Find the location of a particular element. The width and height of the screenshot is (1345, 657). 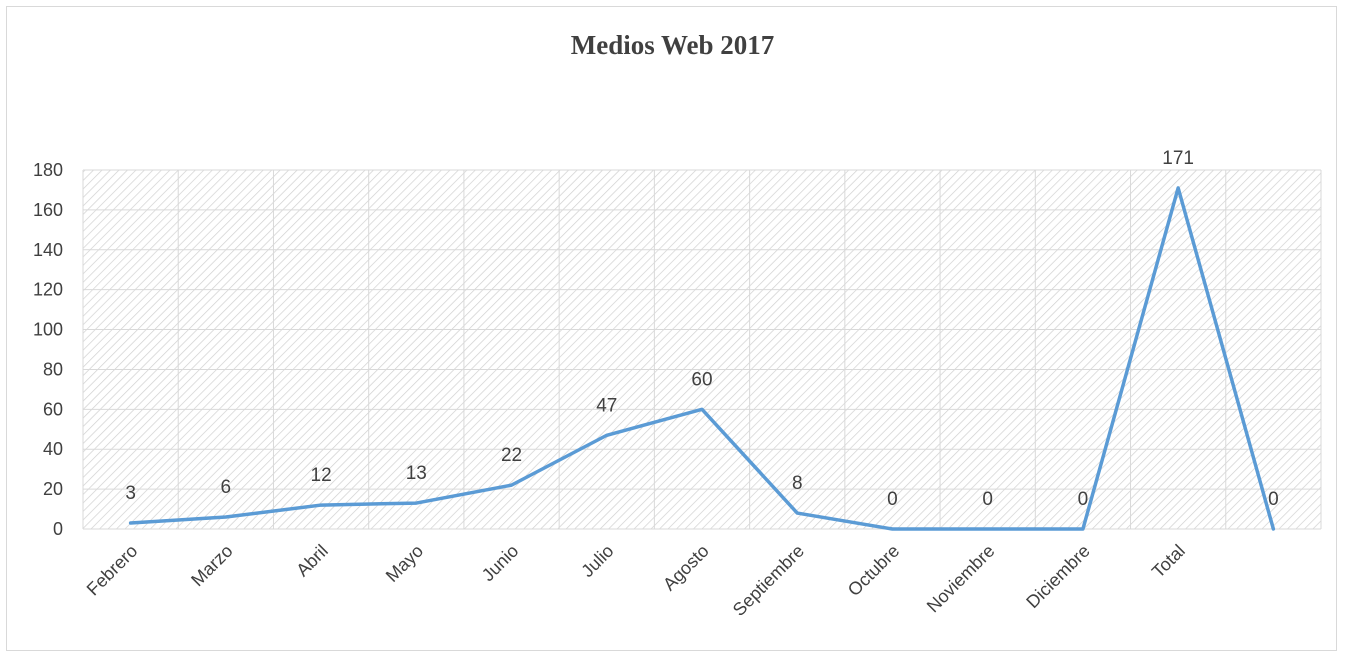

x-tick-label: Noviembre is located at coordinates (961, 579).